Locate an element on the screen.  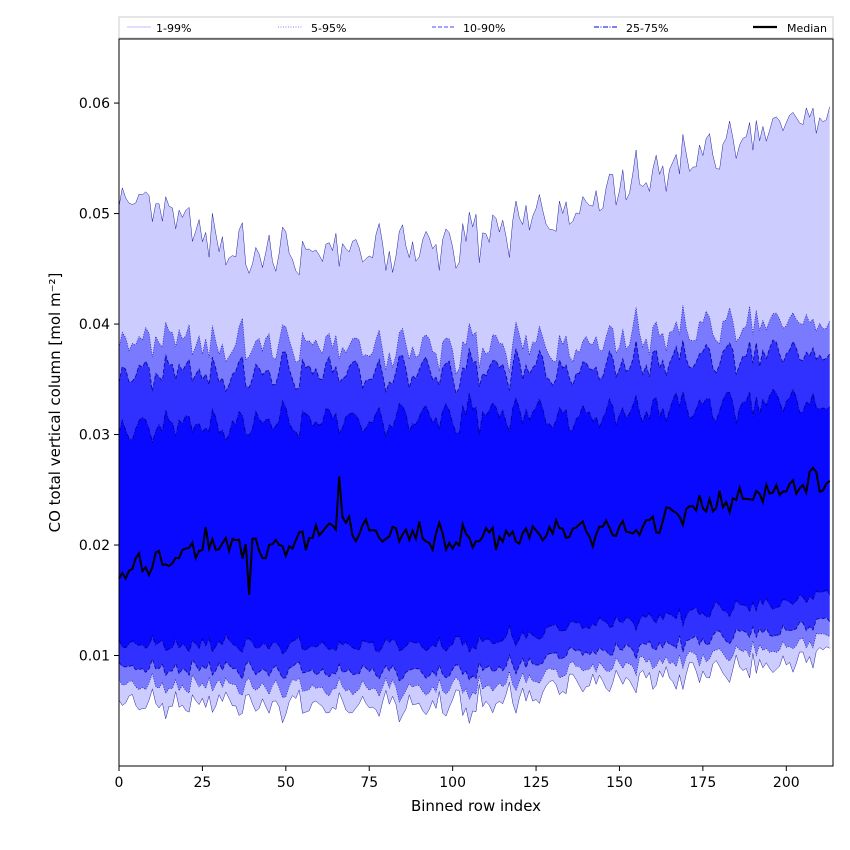
band-25-75%-lower-edge is located at coordinates (474, 622).